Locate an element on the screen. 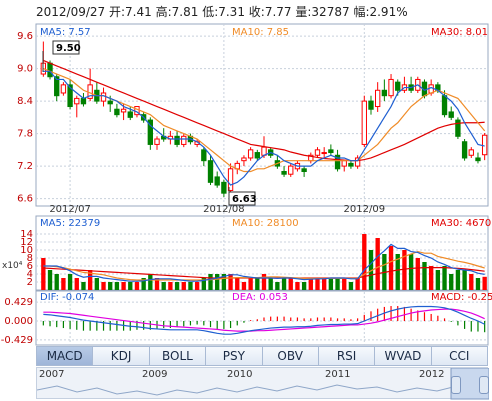 Image resolution: width=492 pixels, height=401 pixels. volume-y-tick: 12 is located at coordinates (26, 242).